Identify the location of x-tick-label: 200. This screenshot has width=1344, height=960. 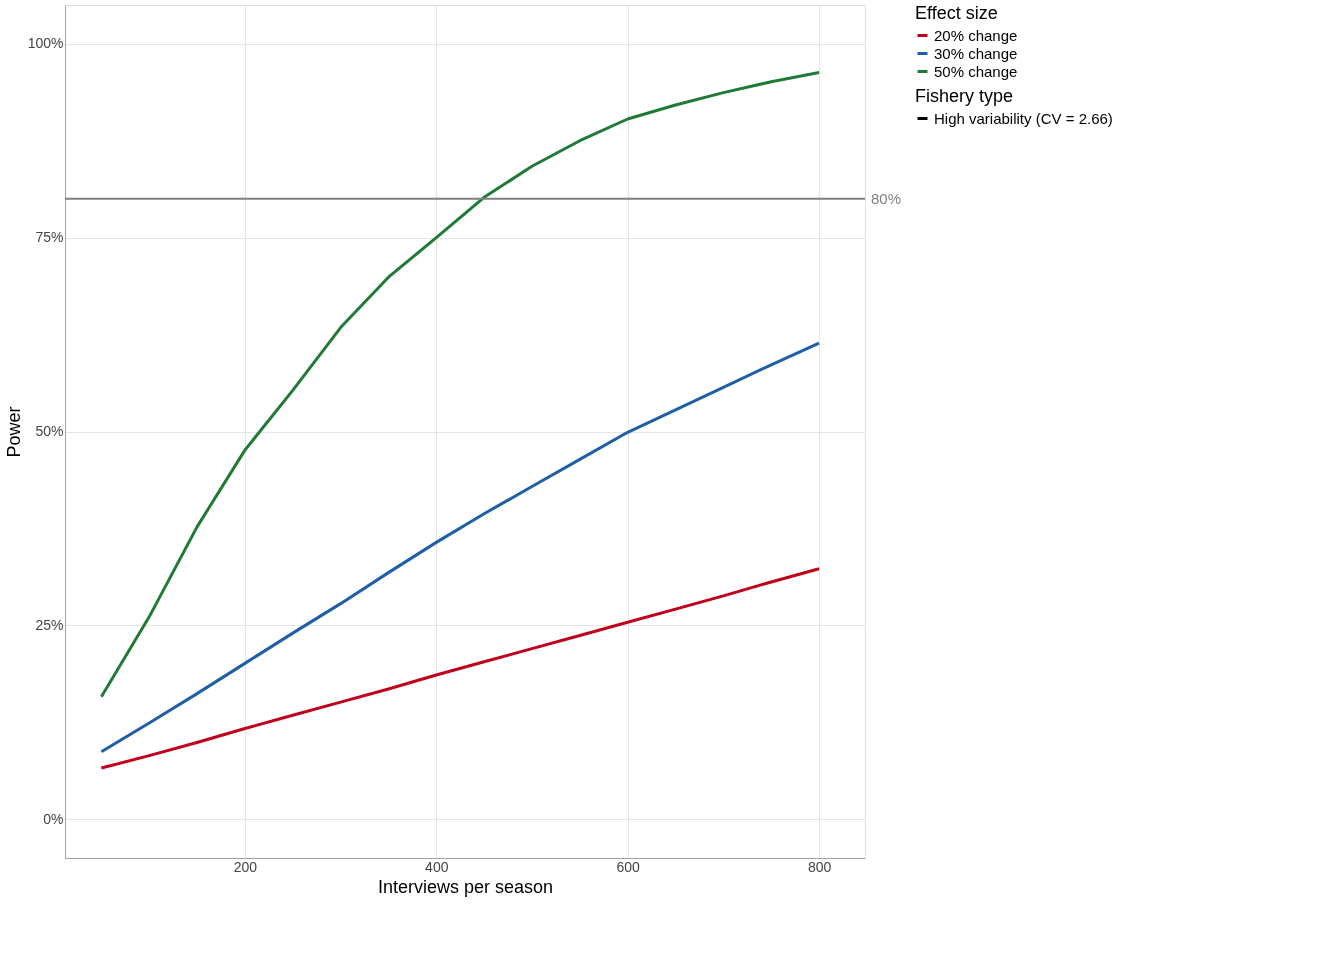
(245, 866).